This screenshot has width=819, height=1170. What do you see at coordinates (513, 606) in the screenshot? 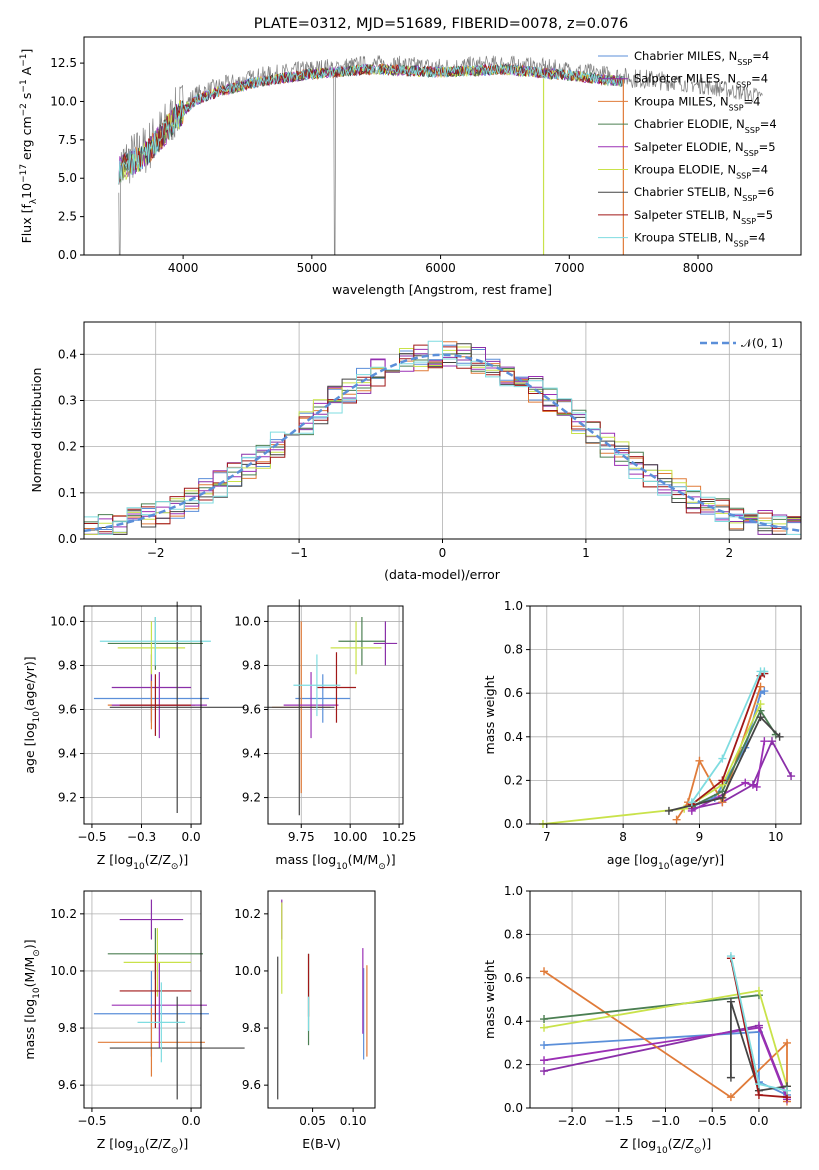
I see `y-tick-label: 1.0` at bounding box center [513, 606].